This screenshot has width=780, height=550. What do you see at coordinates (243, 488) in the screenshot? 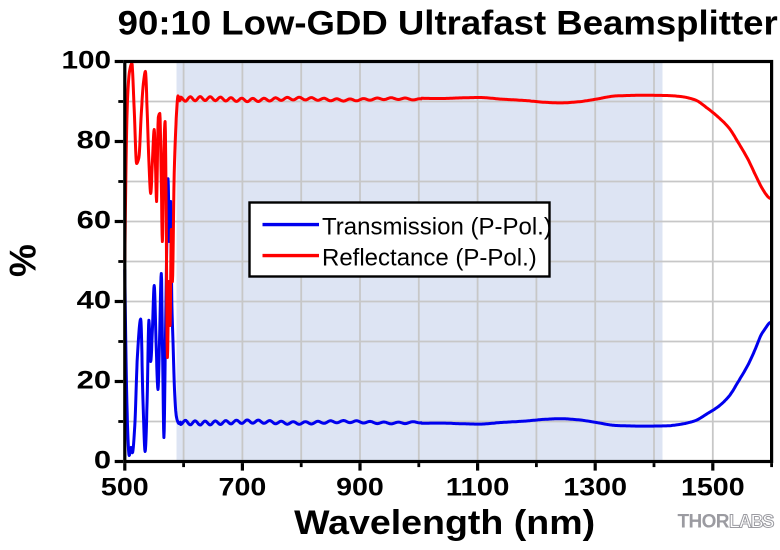
I see `svg-text: 700` at bounding box center [243, 488].